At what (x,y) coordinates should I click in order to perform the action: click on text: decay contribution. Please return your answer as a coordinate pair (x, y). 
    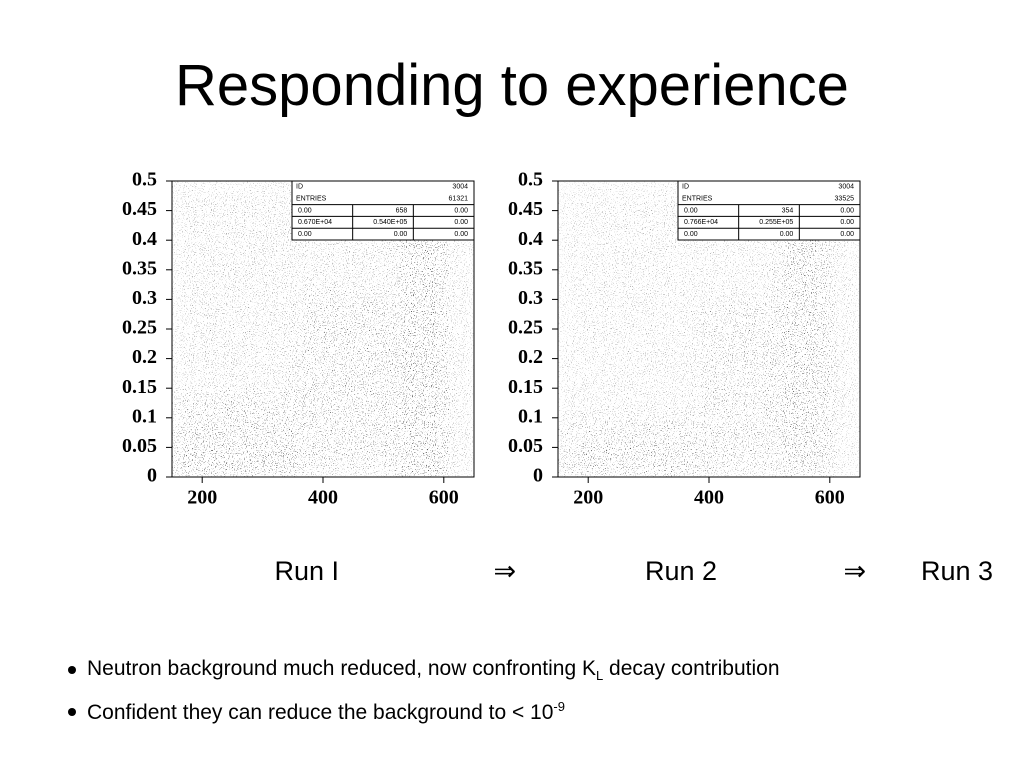
    Looking at the image, I should click on (691, 668).